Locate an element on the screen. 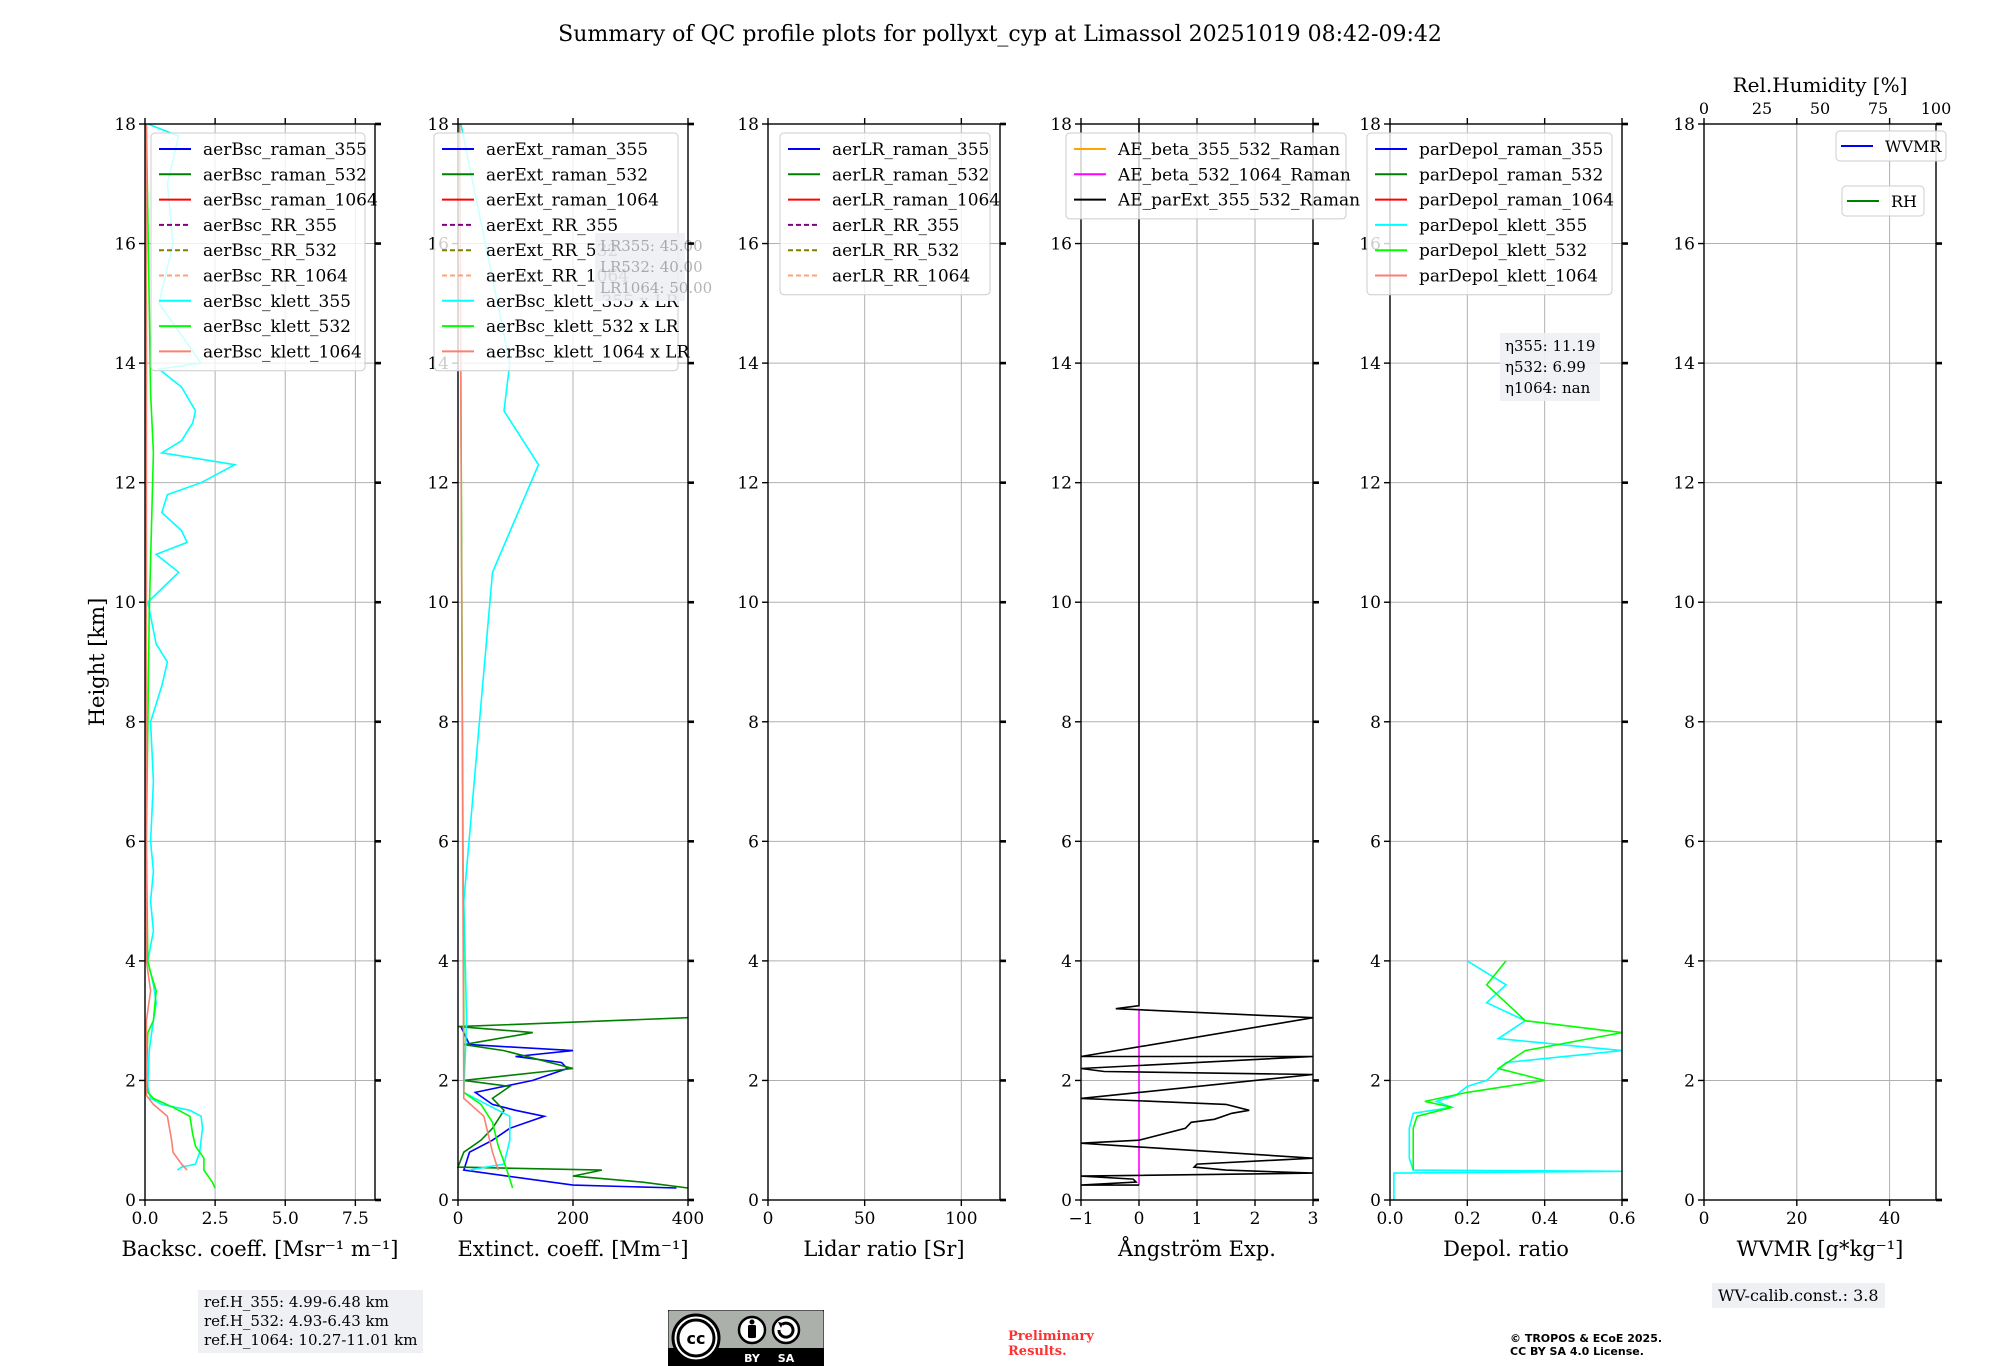  legend-label: RH is located at coordinates (1904, 201).